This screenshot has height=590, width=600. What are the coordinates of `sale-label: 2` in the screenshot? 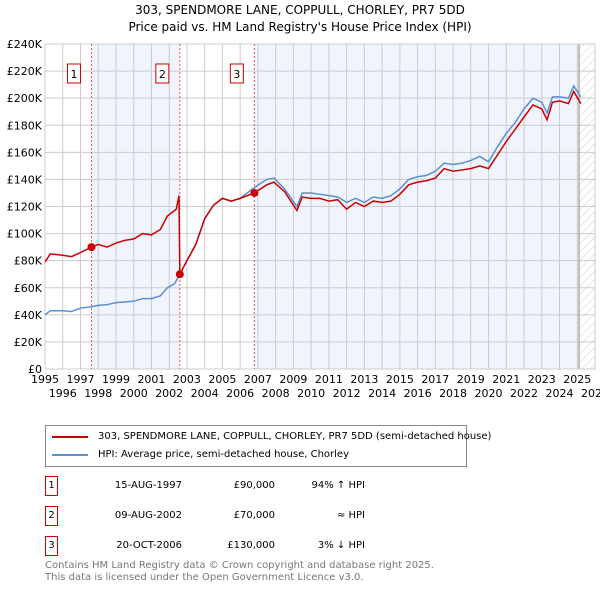 It's located at (162, 74).